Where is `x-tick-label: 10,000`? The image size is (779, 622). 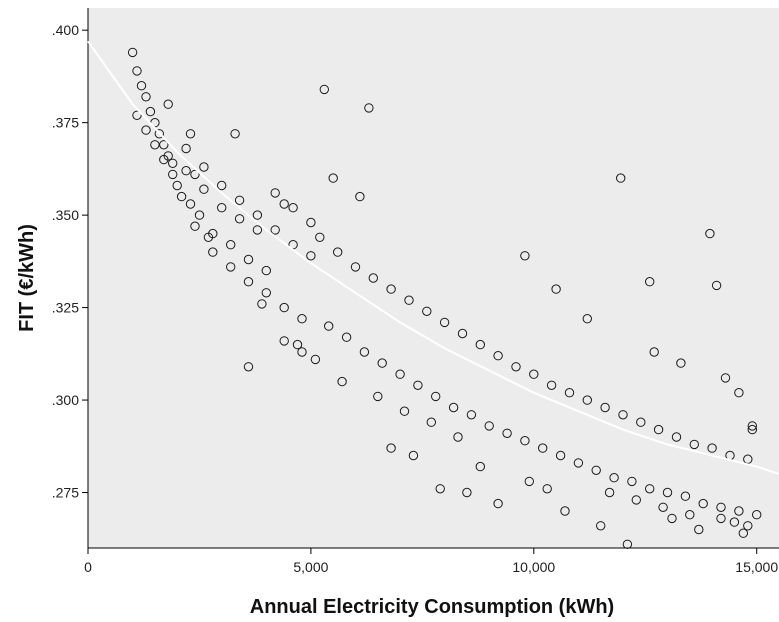
x-tick-label: 10,000 is located at coordinates (533, 567).